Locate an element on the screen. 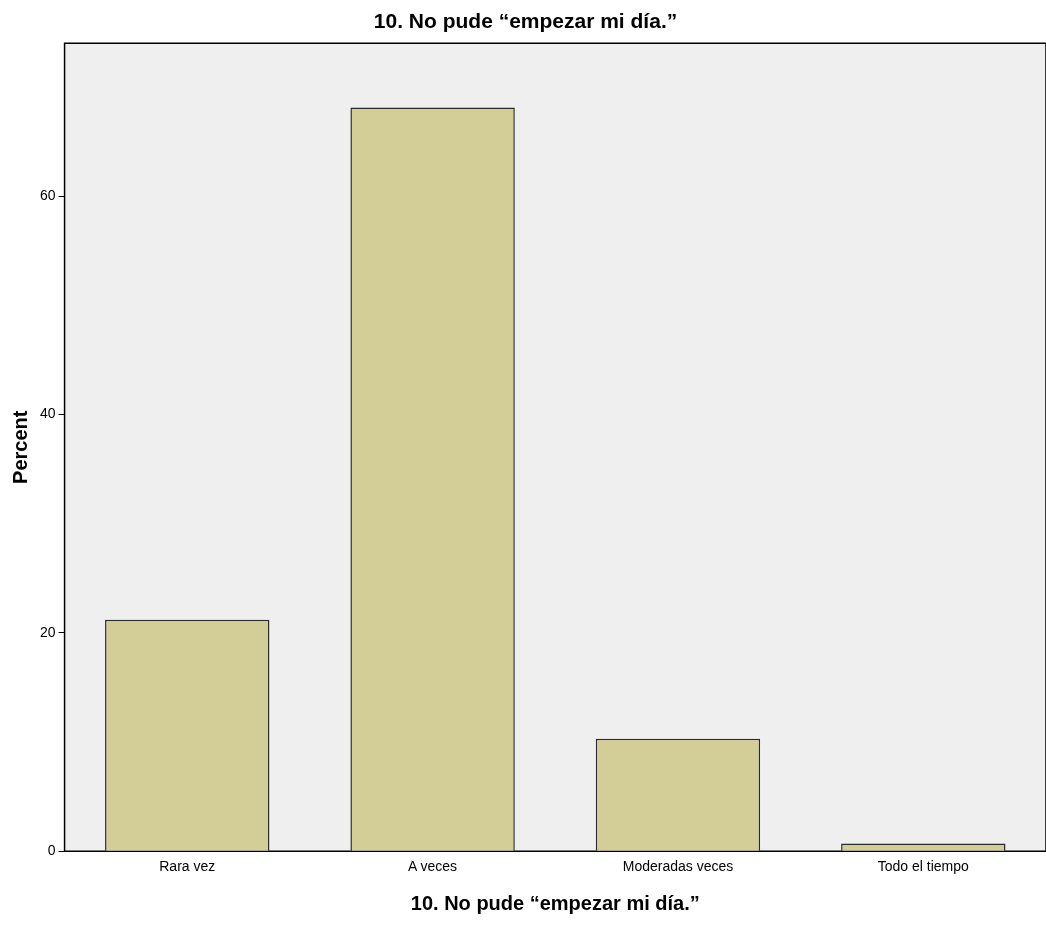 The height and width of the screenshot is (925, 1046). x-tick-label: Moderadas veces is located at coordinates (678, 866).